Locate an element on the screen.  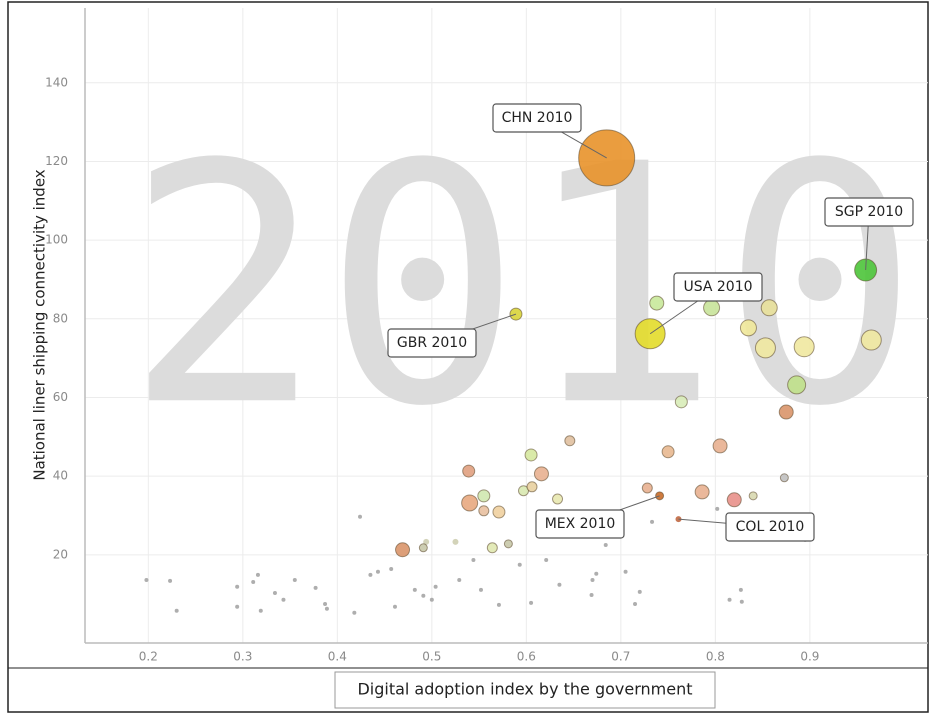
x-tick-label: 0.3 is located at coordinates (242, 657).